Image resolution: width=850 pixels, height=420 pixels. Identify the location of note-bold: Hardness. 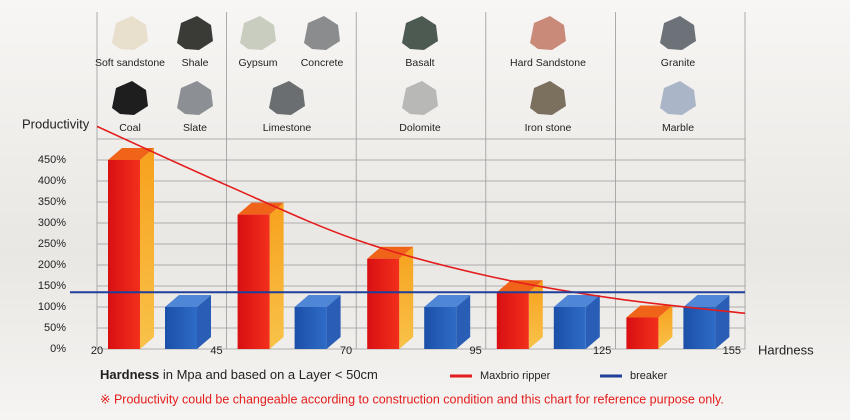
(129, 374).